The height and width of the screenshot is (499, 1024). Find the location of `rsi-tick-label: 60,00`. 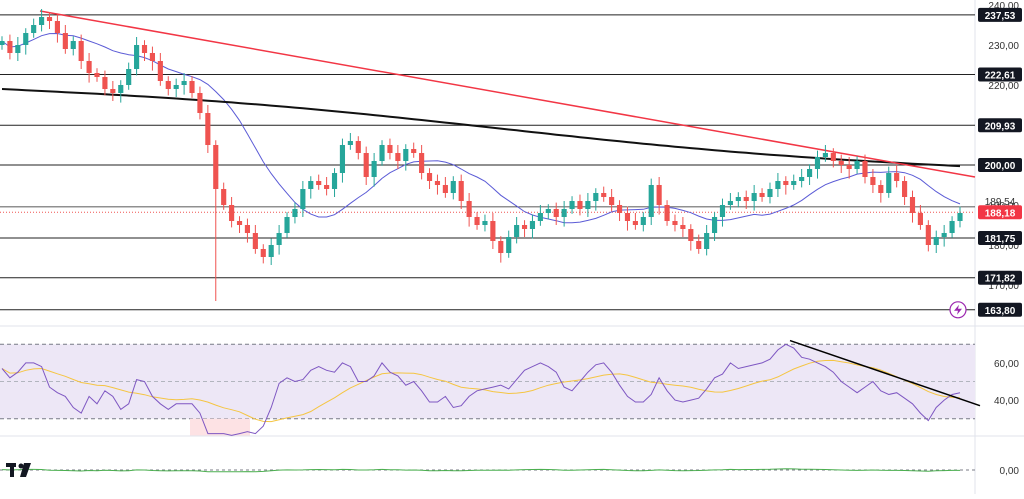

rsi-tick-label: 60,00 is located at coordinates (1006, 364).